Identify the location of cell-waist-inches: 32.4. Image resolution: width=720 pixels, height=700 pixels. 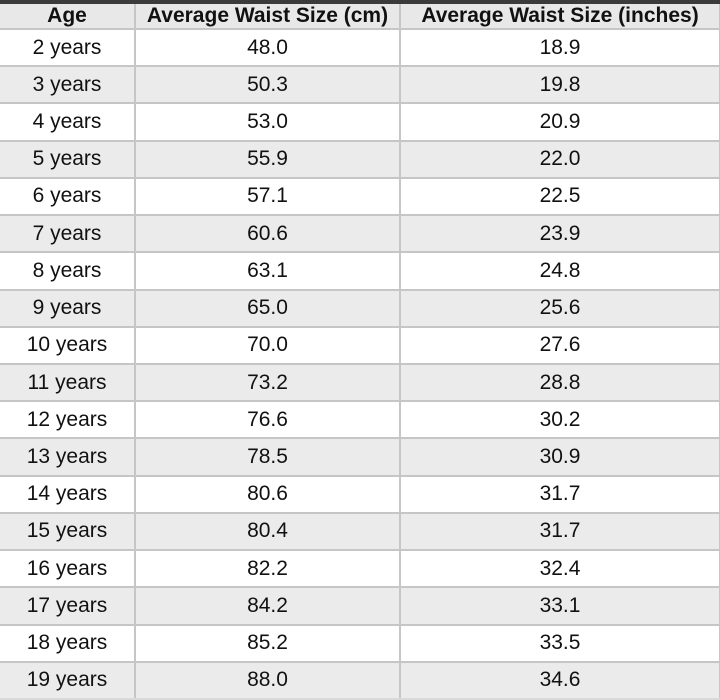
(559, 569).